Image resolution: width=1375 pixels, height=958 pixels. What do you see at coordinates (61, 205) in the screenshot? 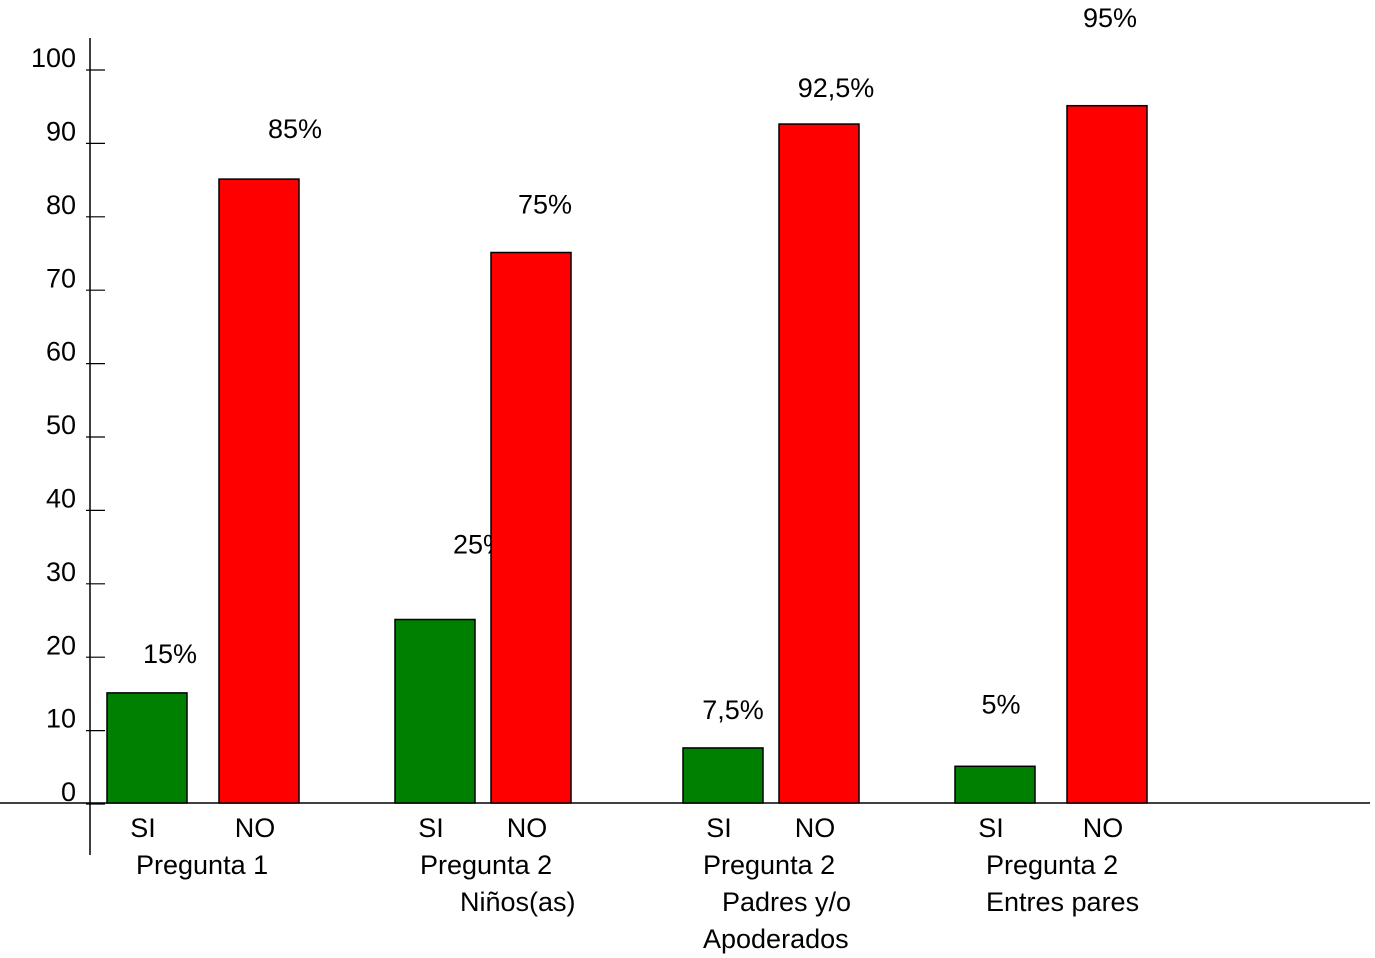
I see `y-tick-label: 80` at bounding box center [61, 205].